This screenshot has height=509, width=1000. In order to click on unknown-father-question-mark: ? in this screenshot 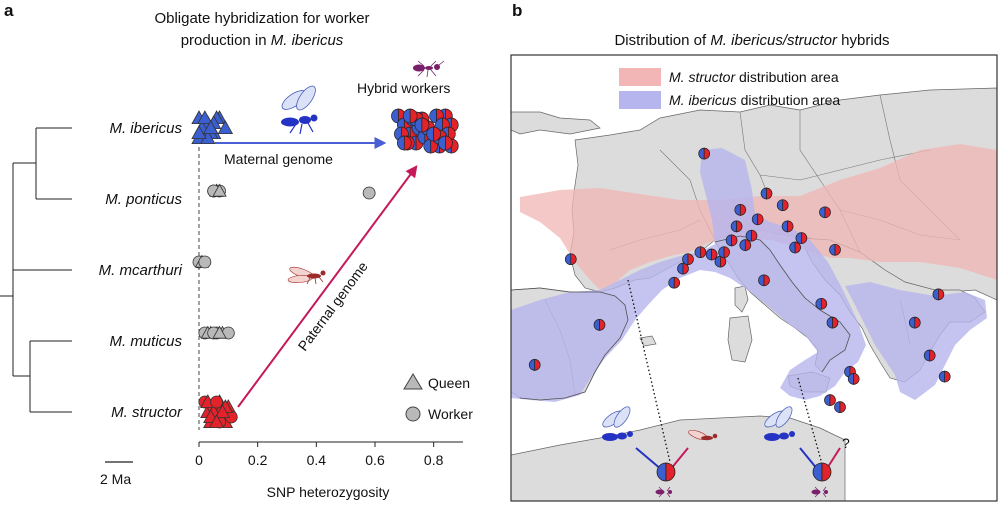, I will do `click(846, 443)`.